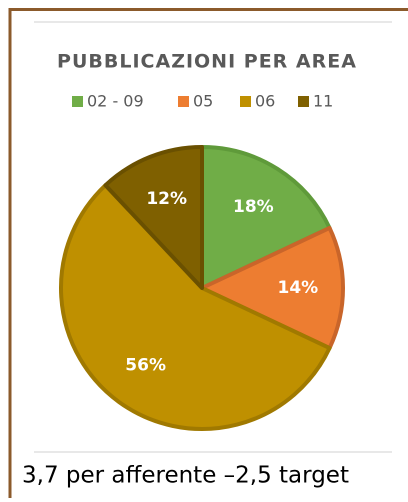 This screenshot has height=502, width=408. I want to click on data-label: 56%, so click(145, 366).